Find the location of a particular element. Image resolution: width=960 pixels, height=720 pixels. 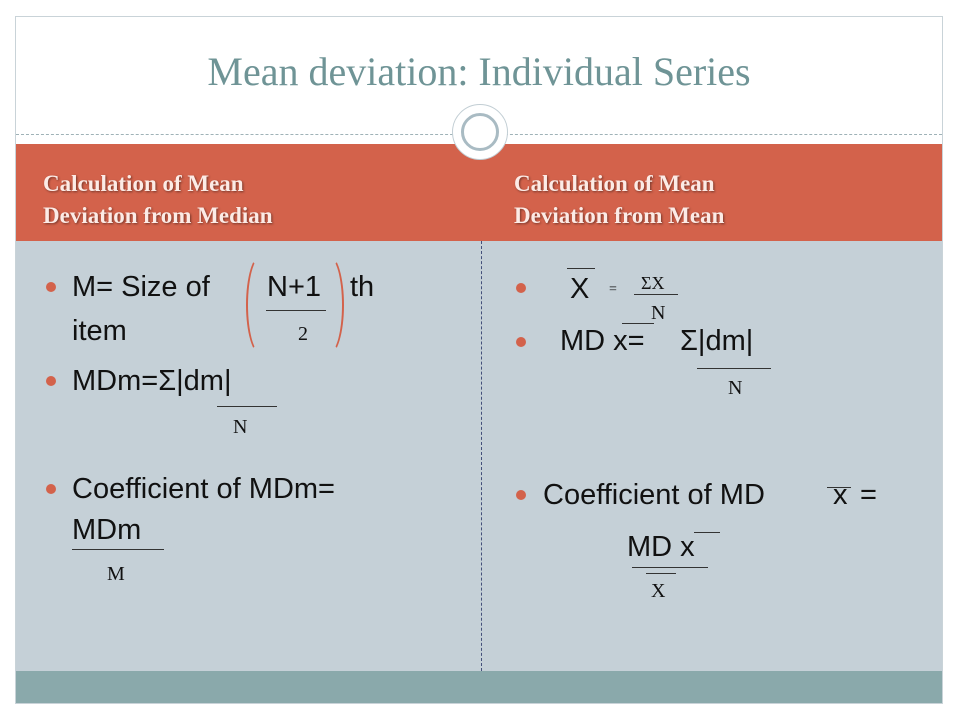

column-divider is located at coordinates (481, 456).